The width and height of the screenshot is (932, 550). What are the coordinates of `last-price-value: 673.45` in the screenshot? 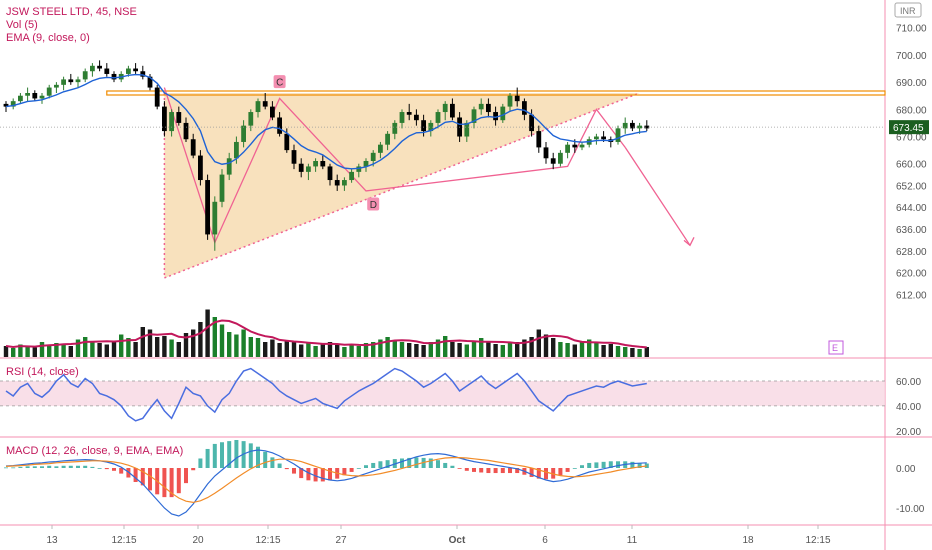 It's located at (908, 128).